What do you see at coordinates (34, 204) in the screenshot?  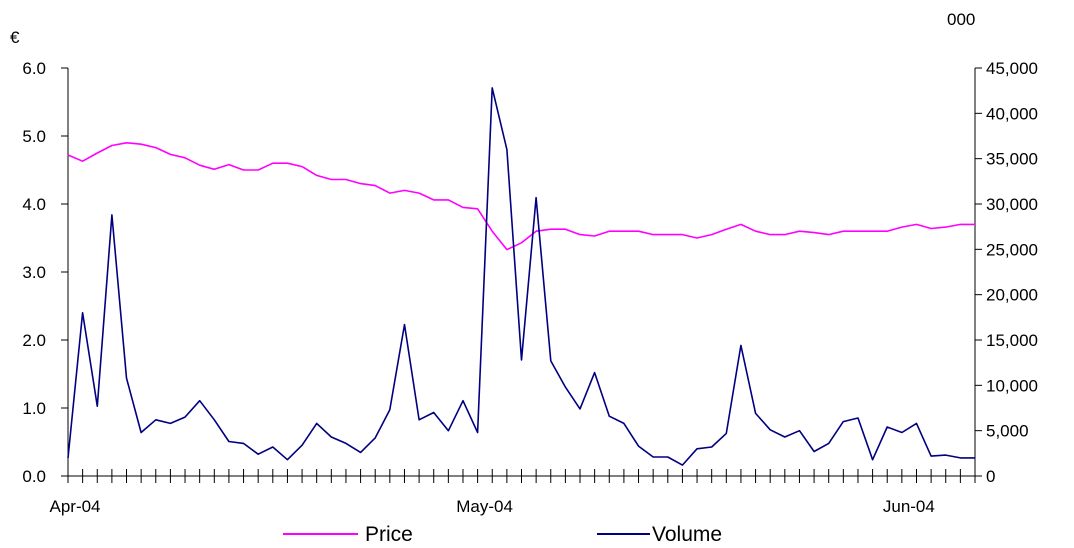 I see `left-y-tick-label: 4.0` at bounding box center [34, 204].